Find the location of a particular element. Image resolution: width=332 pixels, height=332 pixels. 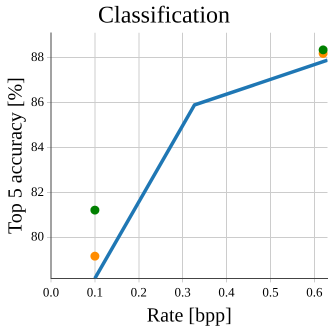

y-tick-label: 88 is located at coordinates (37, 56).